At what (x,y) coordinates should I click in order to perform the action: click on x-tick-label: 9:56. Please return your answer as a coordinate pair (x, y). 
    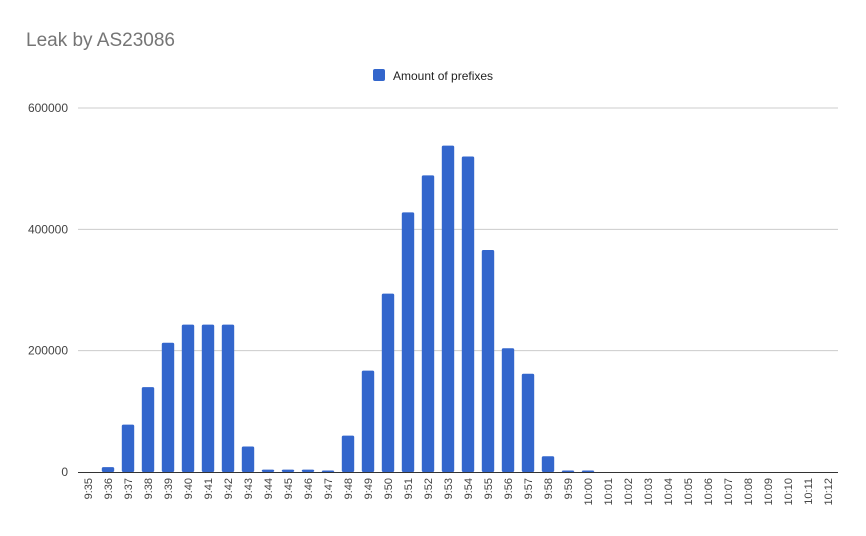
    Looking at the image, I should click on (509, 488).